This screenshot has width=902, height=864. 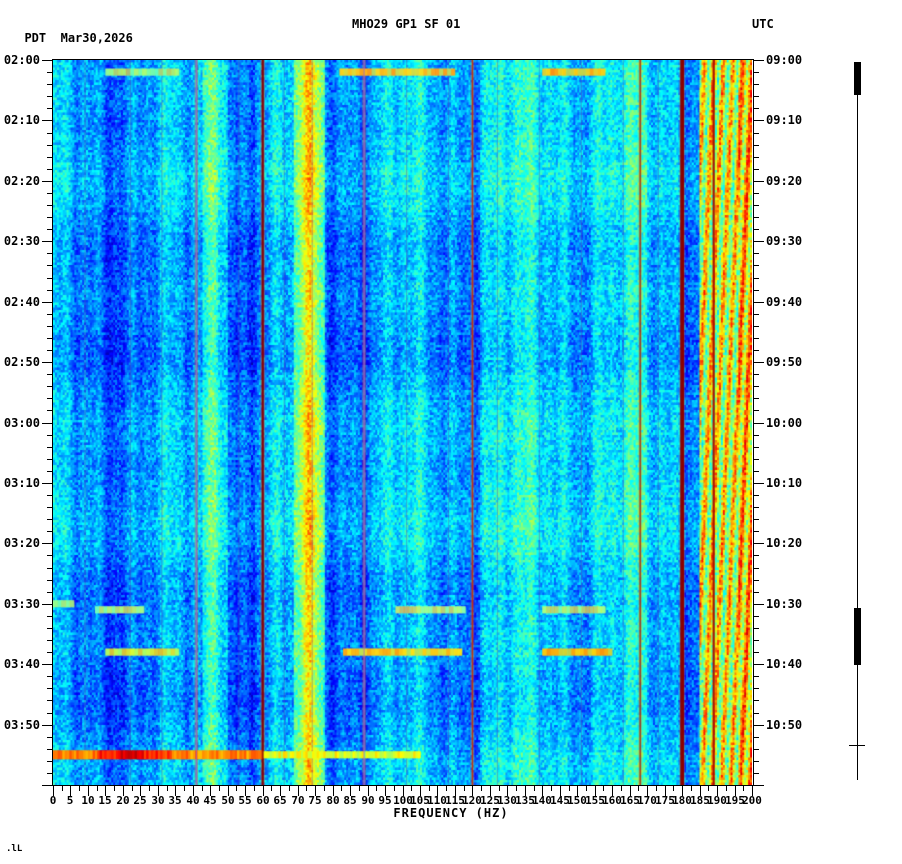 I want to click on time-label-utc: 09:40, so click(x=784, y=302).